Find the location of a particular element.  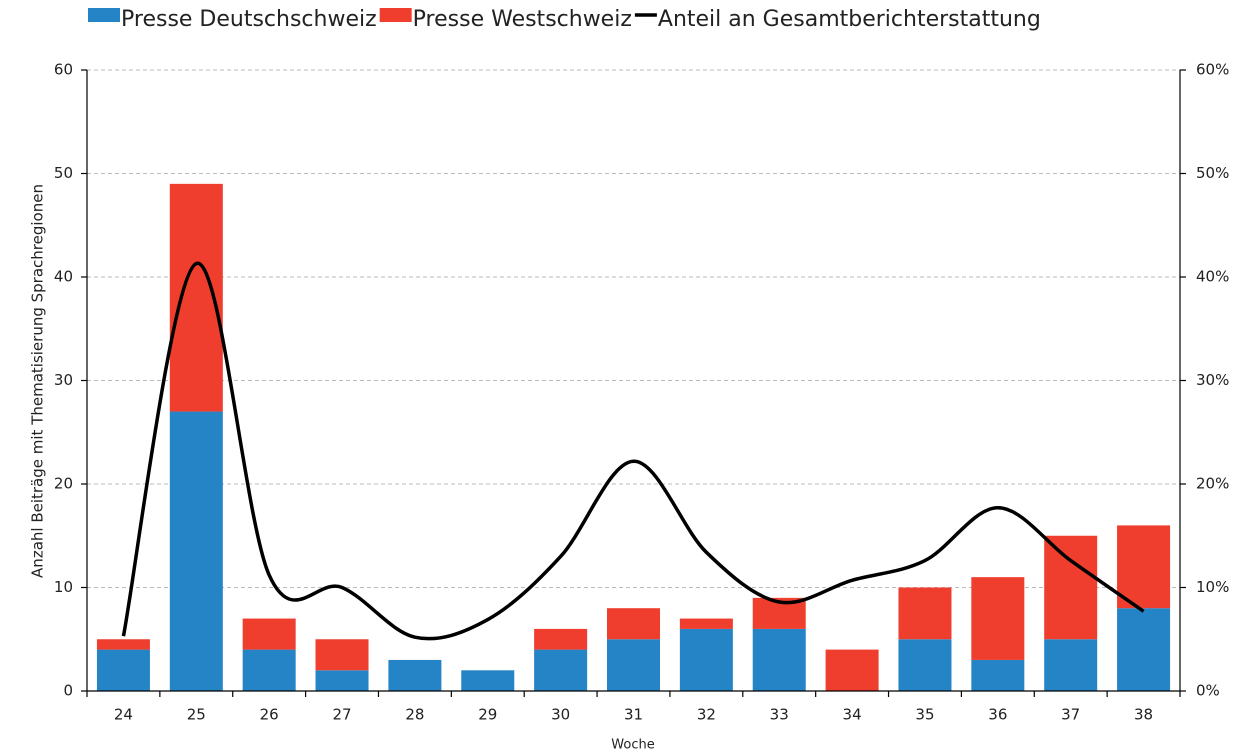

x-axis-label: Woche is located at coordinates (632, 745).